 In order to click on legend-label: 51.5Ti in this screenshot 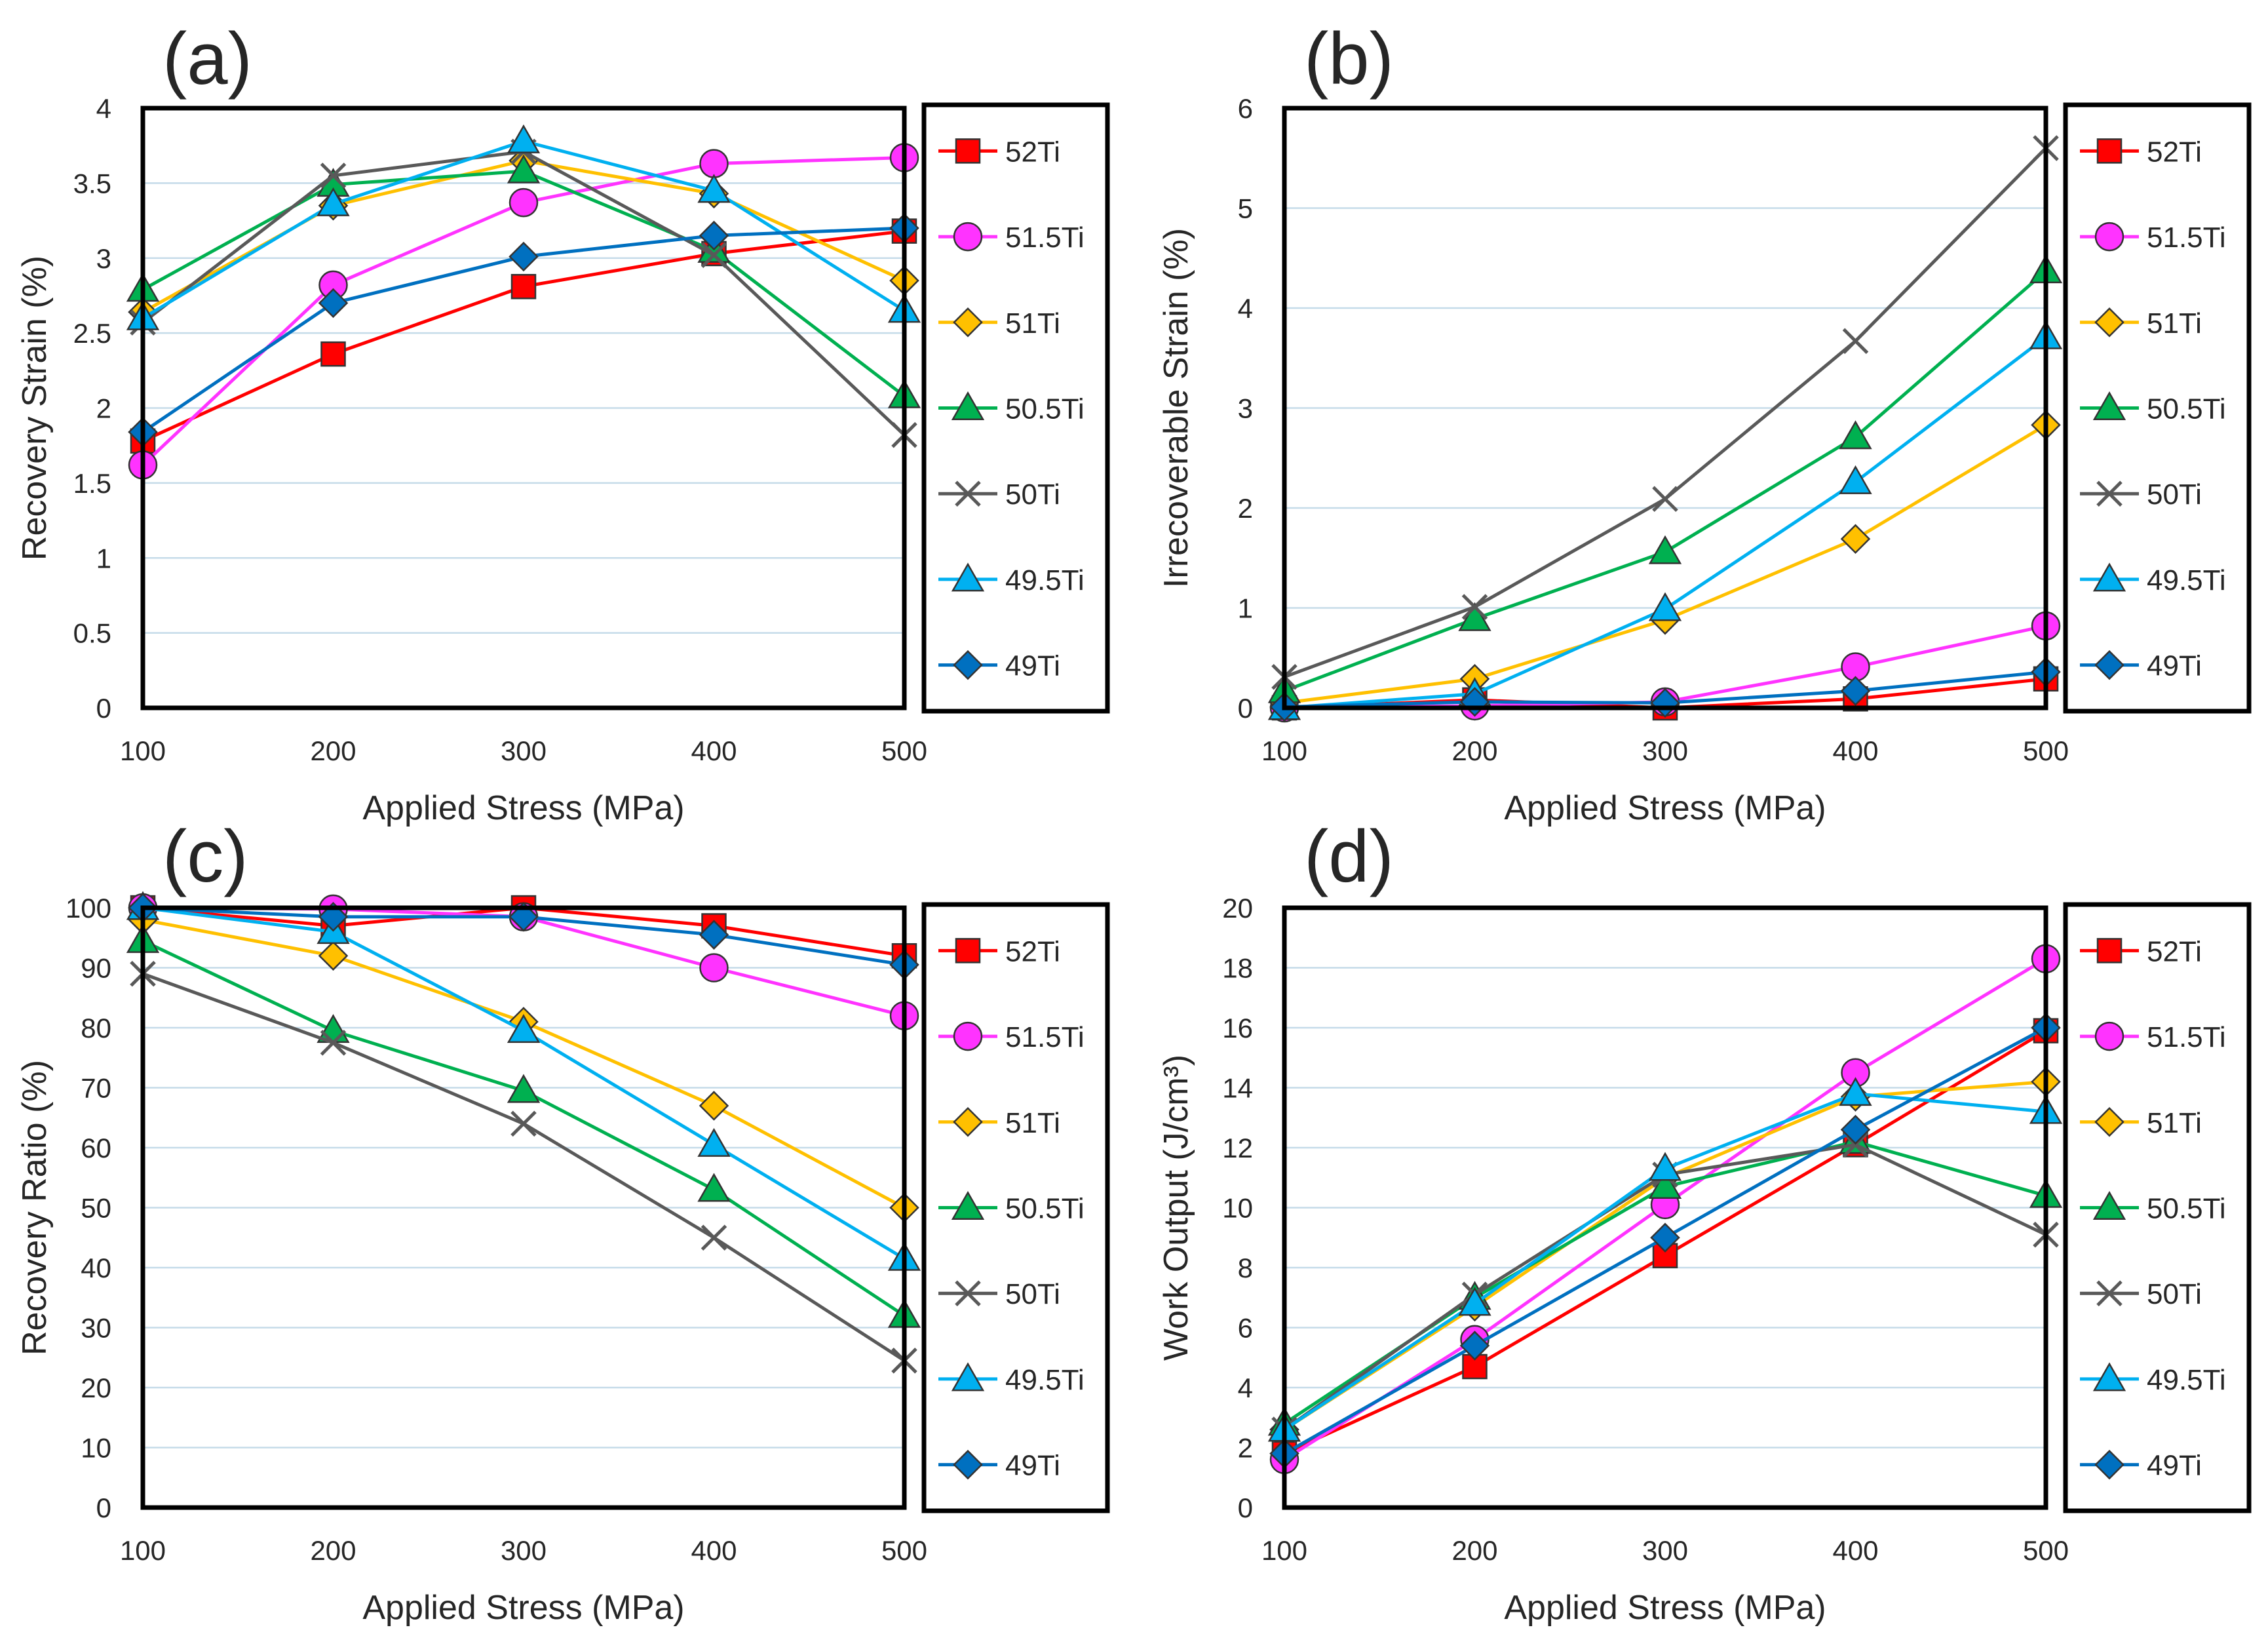, I will do `click(1045, 1037)`.